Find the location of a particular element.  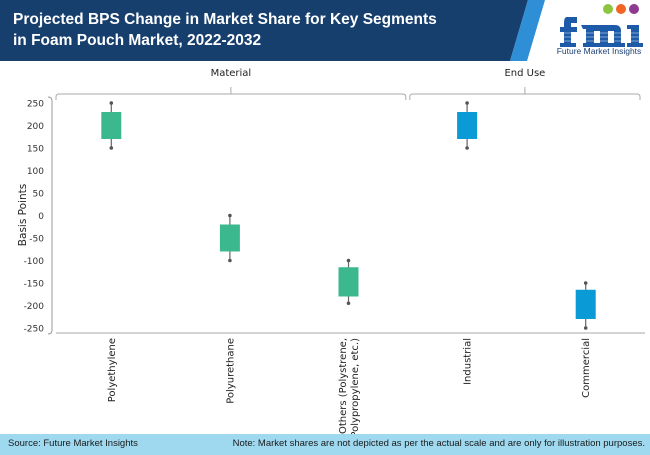

x-tick-label-line: Industrial is located at coordinates (468, 361).